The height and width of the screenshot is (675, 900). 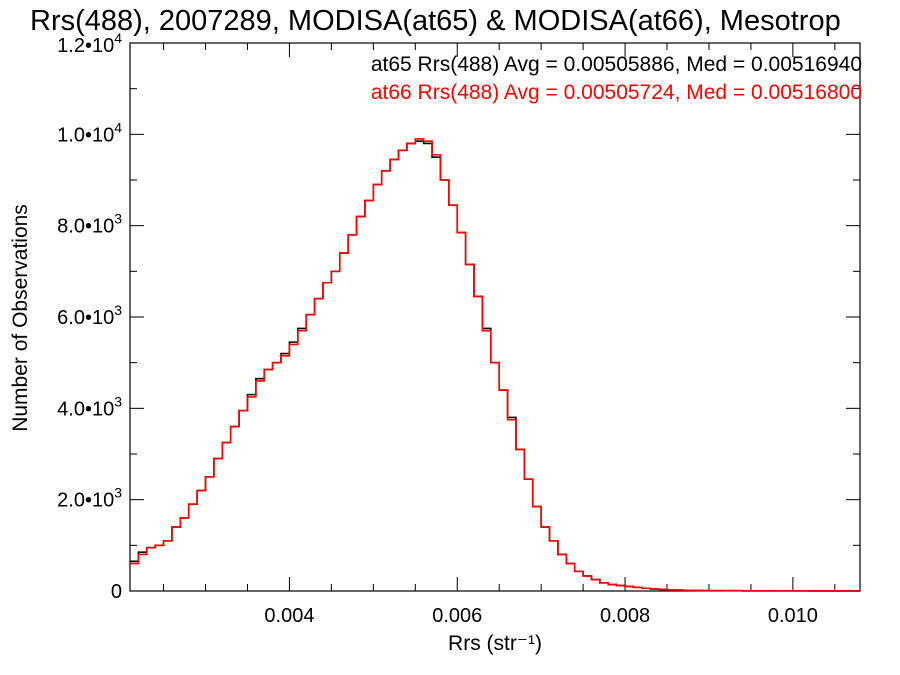 What do you see at coordinates (89, 315) in the screenshot?
I see `y-tick-label: 6.0•103` at bounding box center [89, 315].